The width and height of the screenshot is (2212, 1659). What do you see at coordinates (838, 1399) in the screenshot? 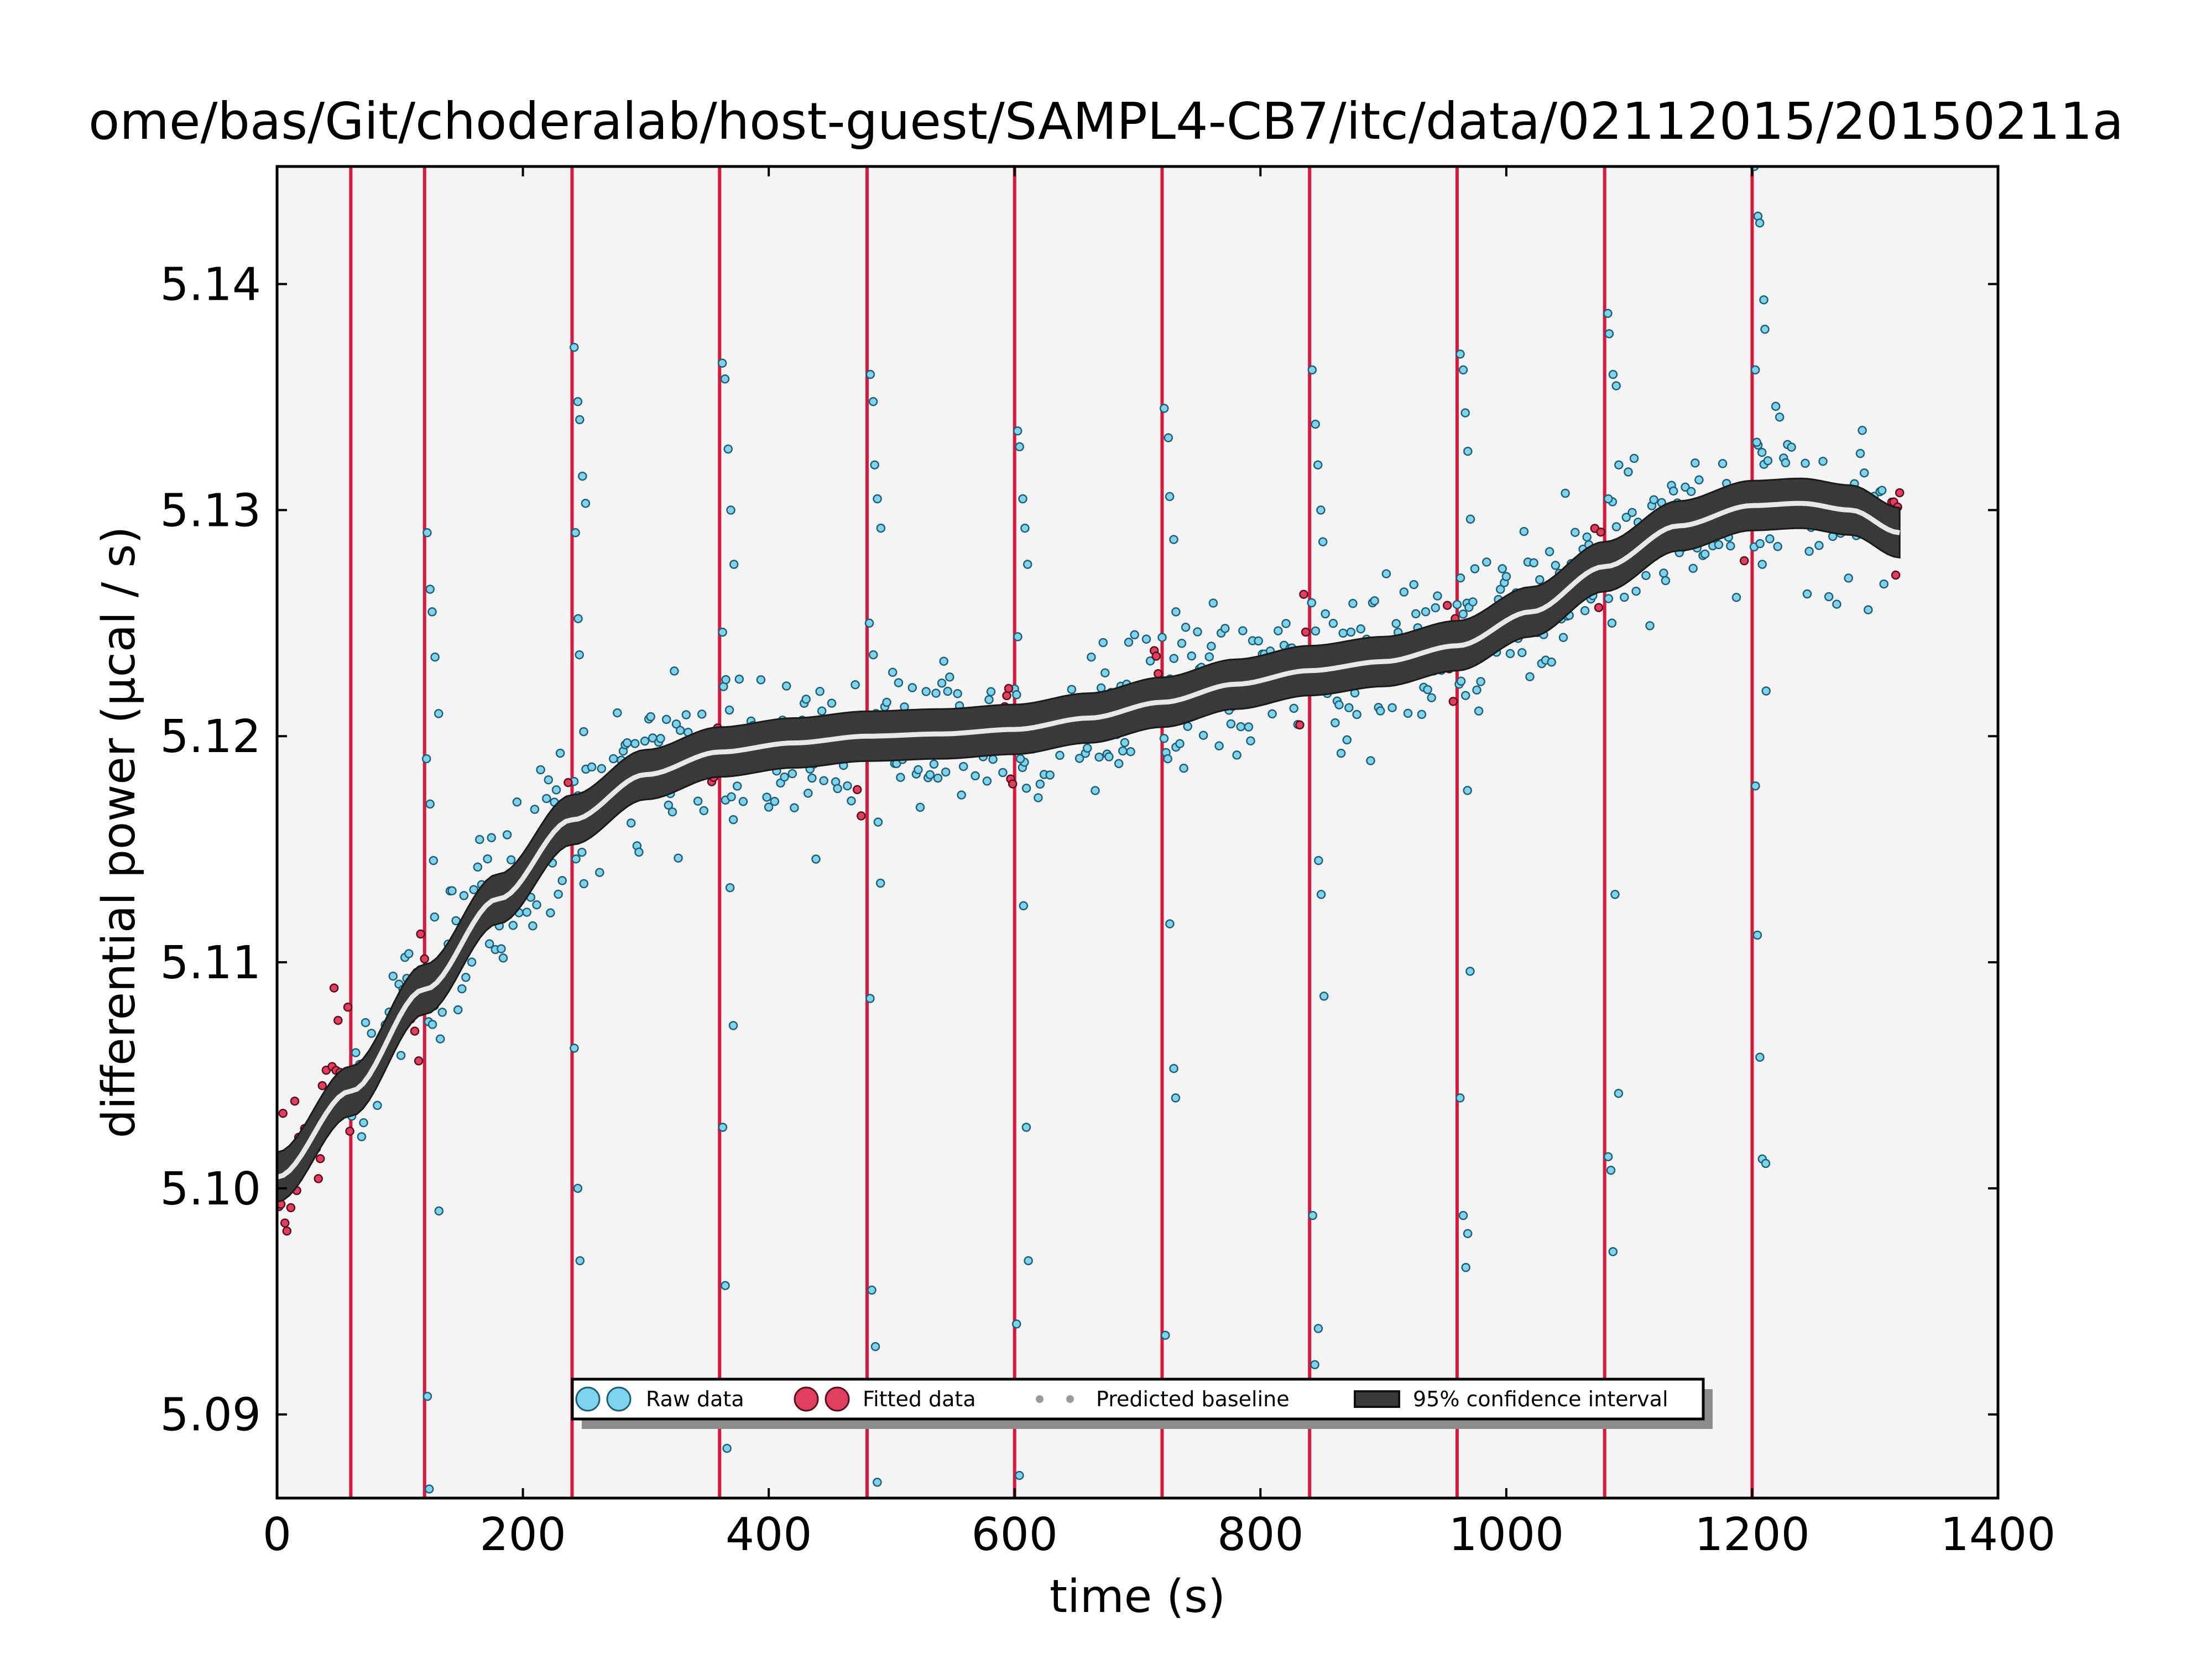
I see `legend-fitted-marker` at bounding box center [838, 1399].